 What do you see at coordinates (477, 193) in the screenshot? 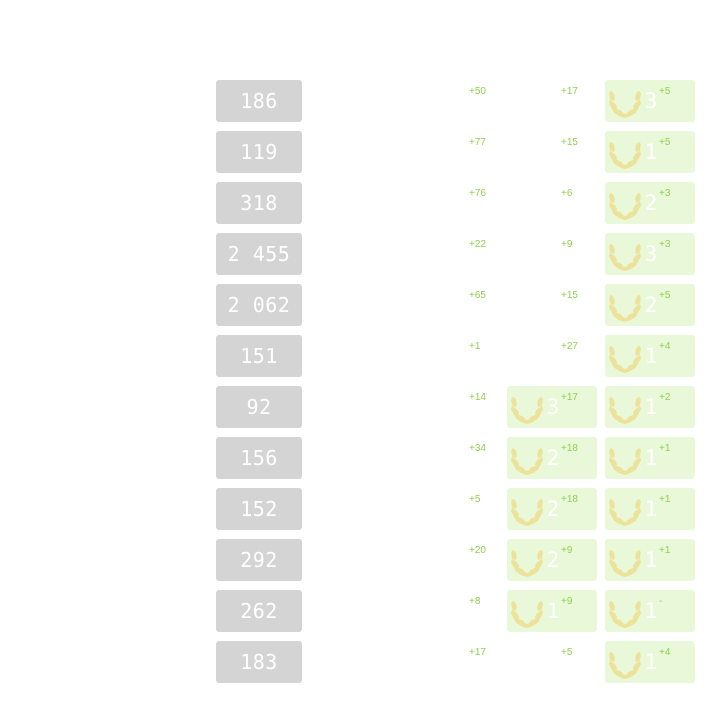
I see `delta-value: +76` at bounding box center [477, 193].